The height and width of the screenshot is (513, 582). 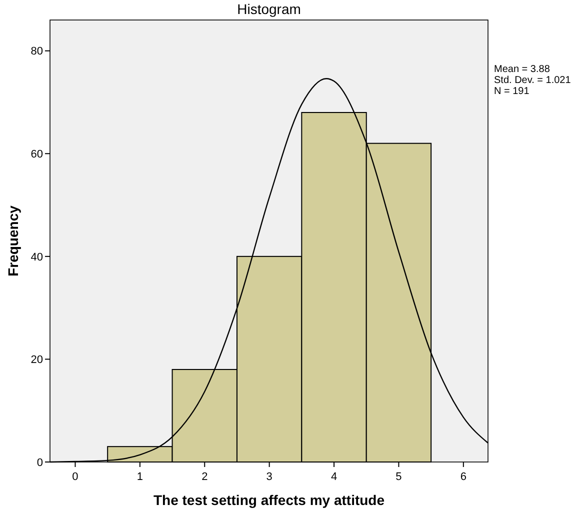 I want to click on y-tick-label: 80, so click(x=36, y=52).